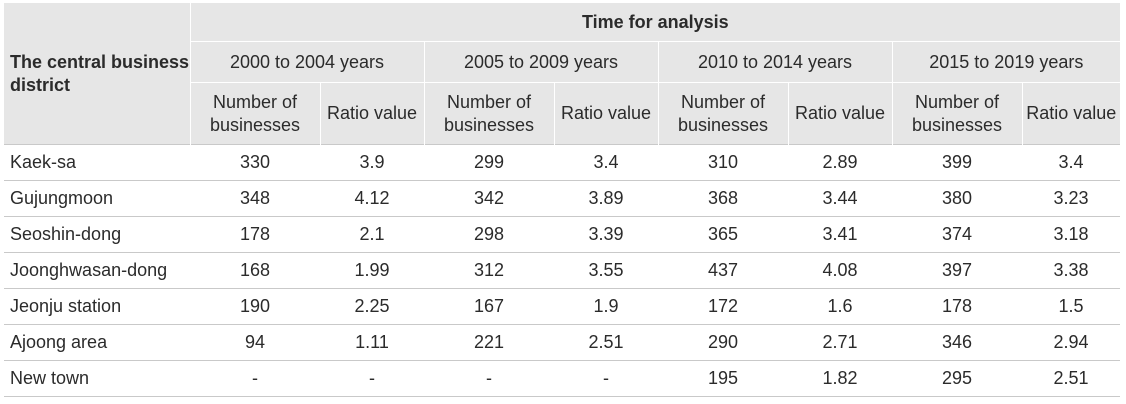 This screenshot has width=1126, height=404. I want to click on ratio-cell: 2.25, so click(372, 306).